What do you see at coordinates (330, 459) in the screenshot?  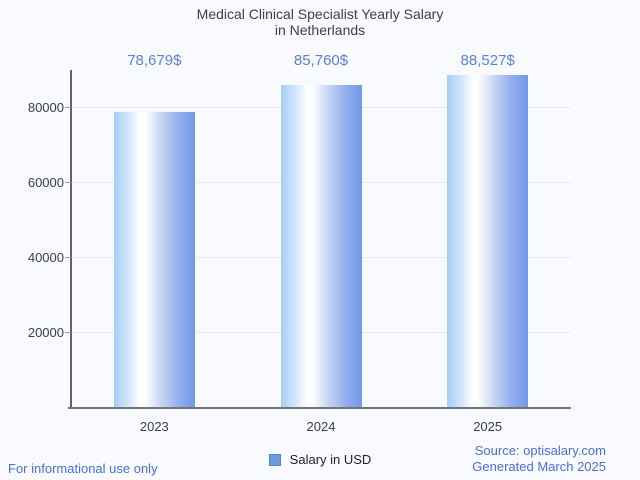 I see `legend-label: Salary in USD` at bounding box center [330, 459].